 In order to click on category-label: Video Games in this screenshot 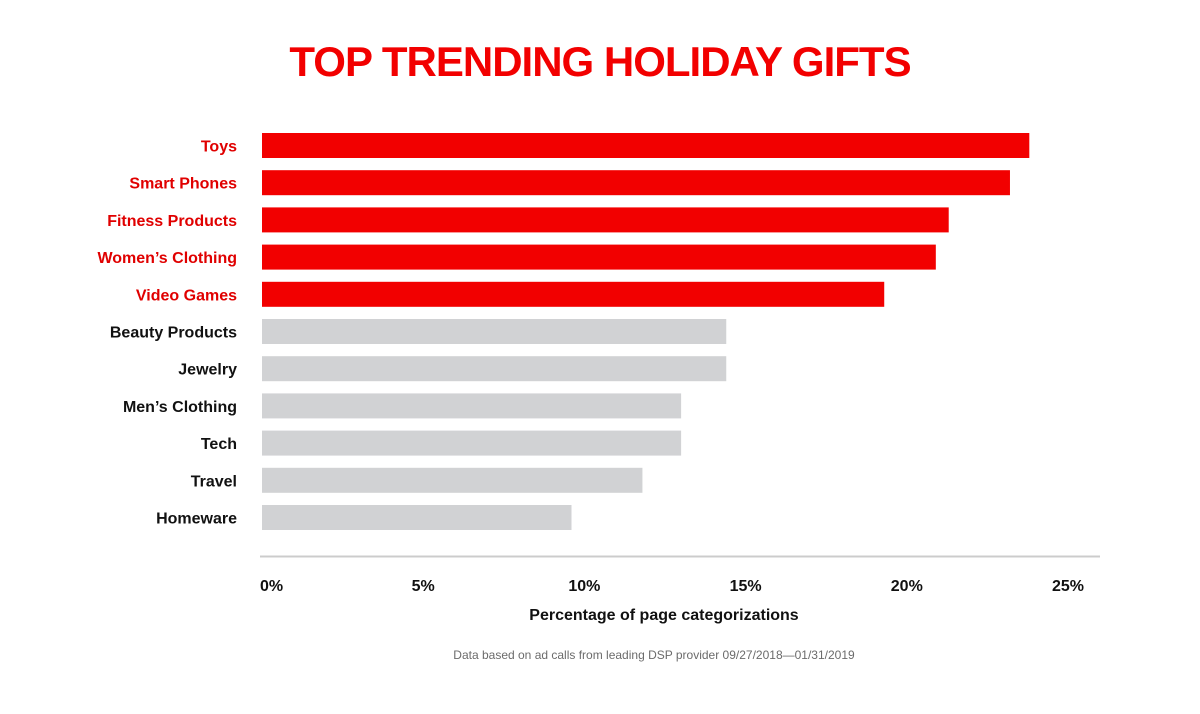, I will do `click(186, 295)`.